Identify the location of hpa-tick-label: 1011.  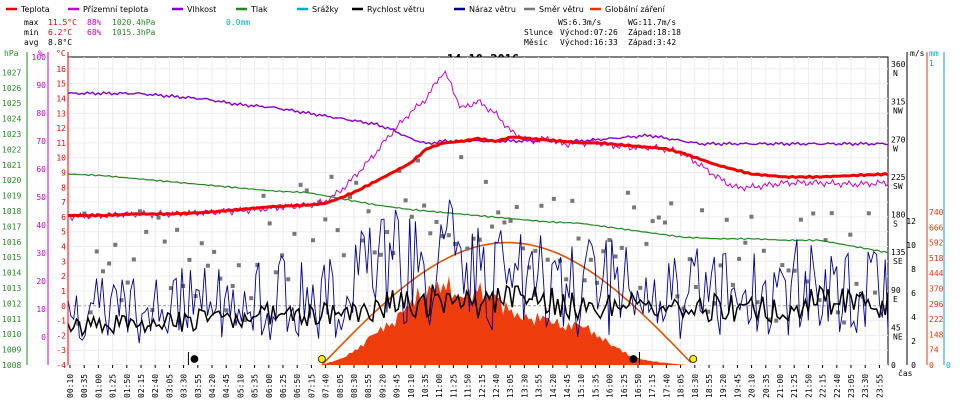
(11, 319).